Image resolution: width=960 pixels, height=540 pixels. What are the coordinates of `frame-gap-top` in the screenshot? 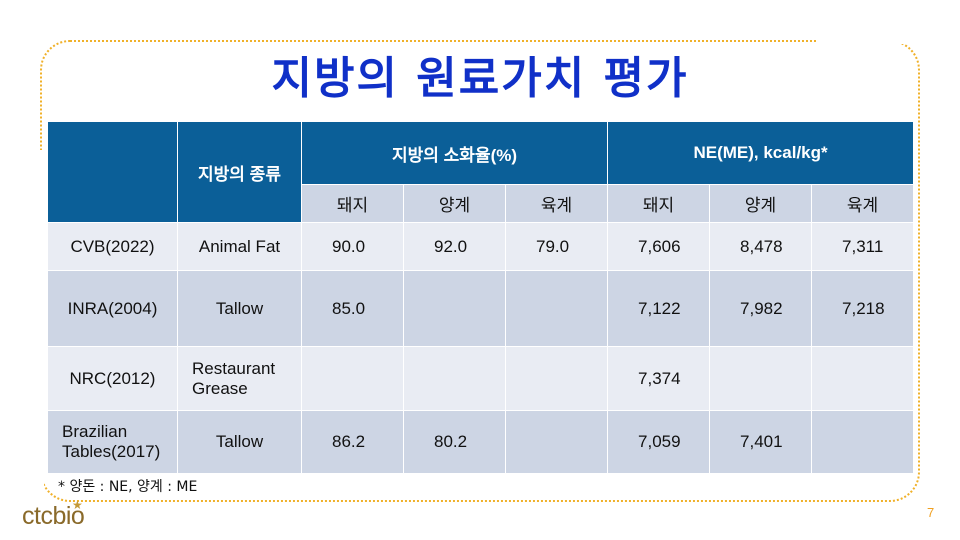 It's located at (878, 40).